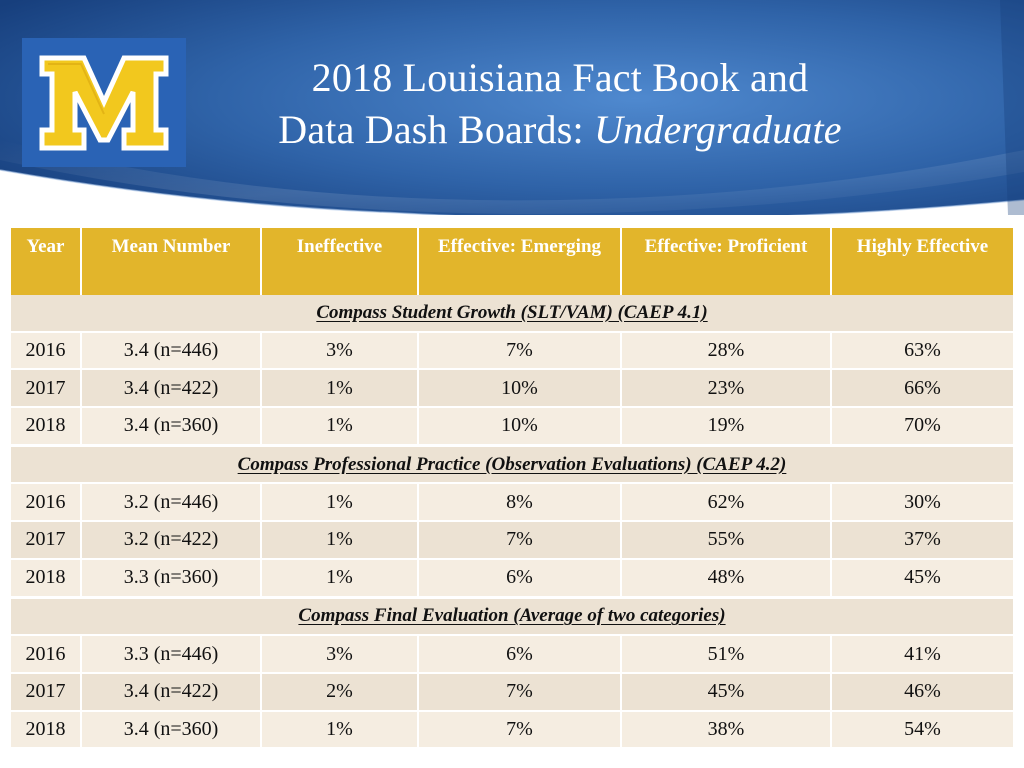 The width and height of the screenshot is (1024, 768). I want to click on cell-mean: 3.2 (n=422), so click(171, 539).